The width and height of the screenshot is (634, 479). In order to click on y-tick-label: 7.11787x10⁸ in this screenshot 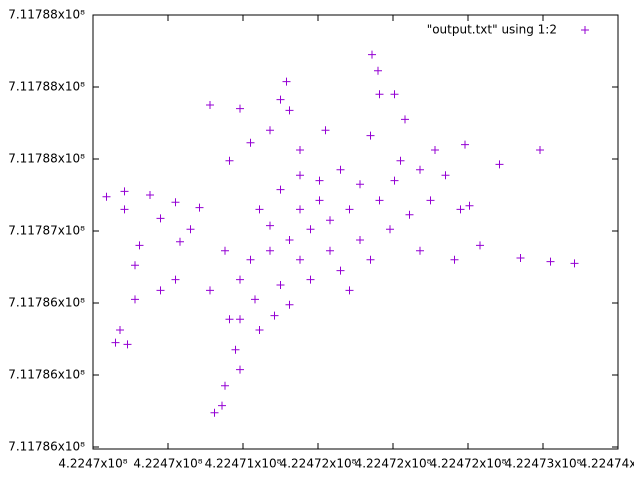, I will do `click(46, 231)`.